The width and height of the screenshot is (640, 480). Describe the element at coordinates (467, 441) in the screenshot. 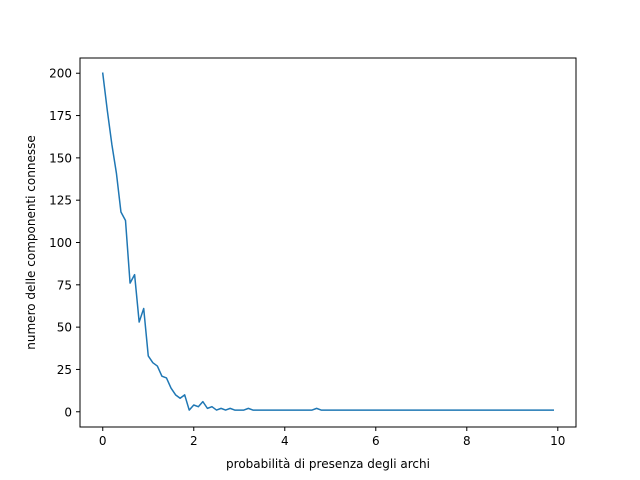

I see `x-tick-label: 8` at that location.